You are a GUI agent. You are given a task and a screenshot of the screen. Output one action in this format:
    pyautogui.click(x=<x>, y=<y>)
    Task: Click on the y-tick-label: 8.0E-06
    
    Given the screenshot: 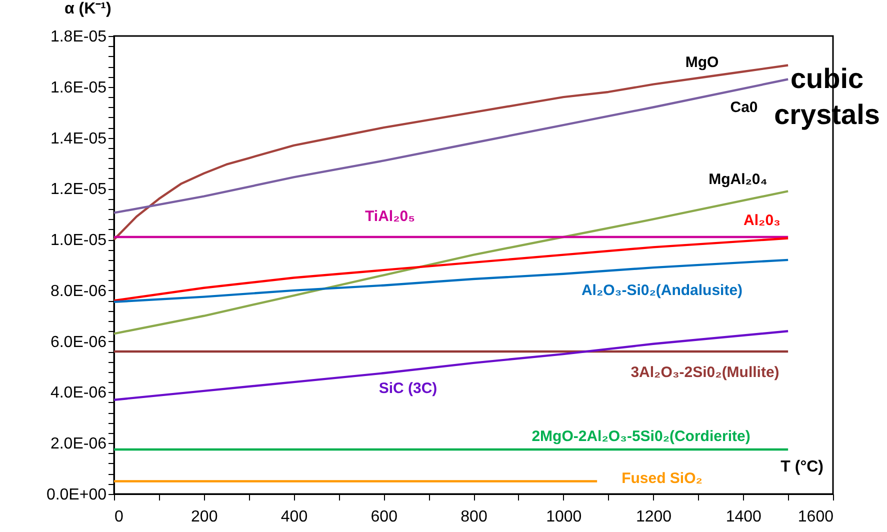 What is the action you would take?
    pyautogui.click(x=78, y=291)
    